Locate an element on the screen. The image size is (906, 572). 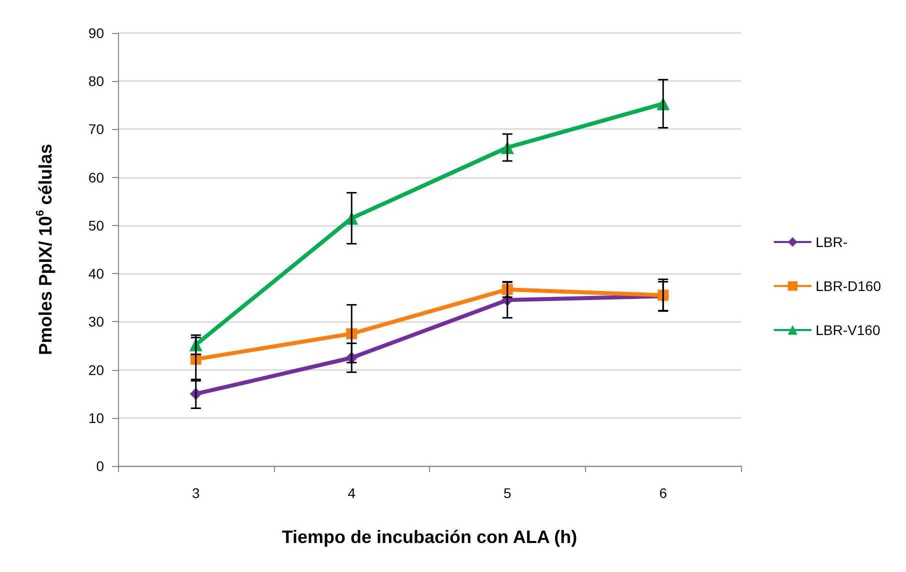
y-tick-label: 0 is located at coordinates (100, 466).